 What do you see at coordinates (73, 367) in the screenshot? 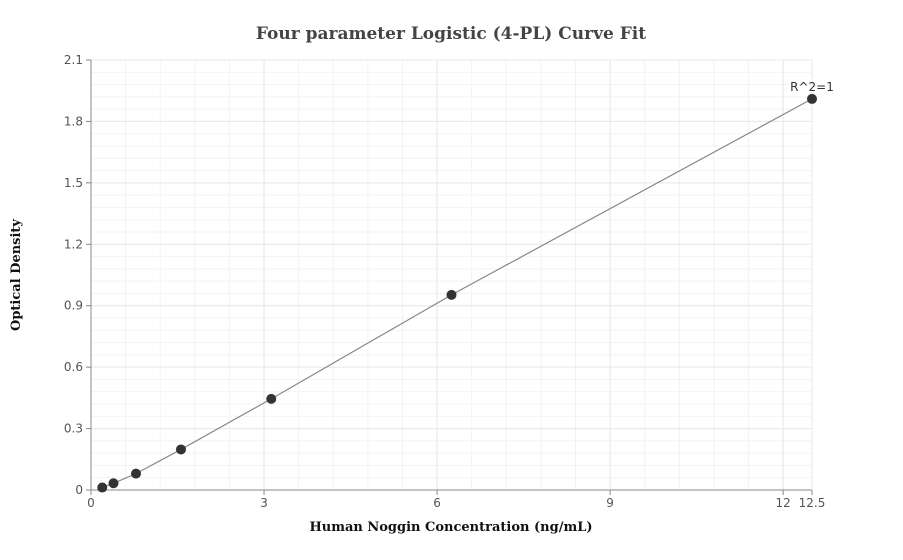
I see `y-tick-label: 0.6` at bounding box center [73, 367].